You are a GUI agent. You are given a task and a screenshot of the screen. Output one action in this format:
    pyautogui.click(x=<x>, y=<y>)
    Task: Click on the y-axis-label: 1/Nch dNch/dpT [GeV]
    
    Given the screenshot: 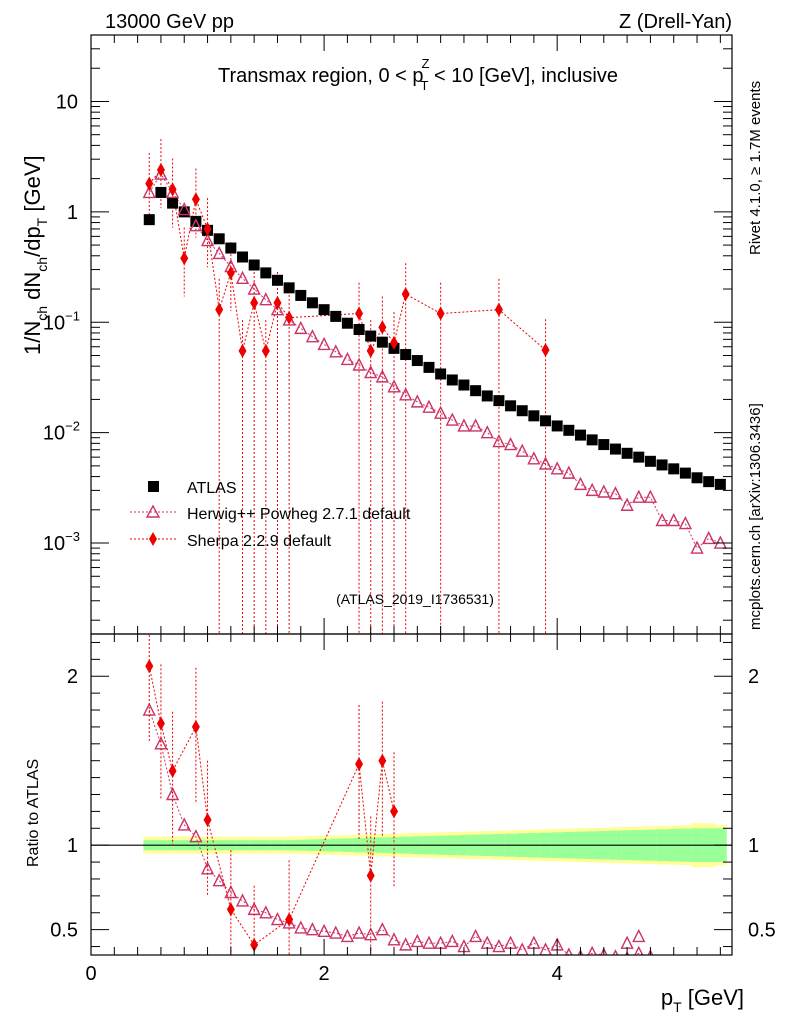 What is the action you would take?
    pyautogui.click(x=35, y=255)
    